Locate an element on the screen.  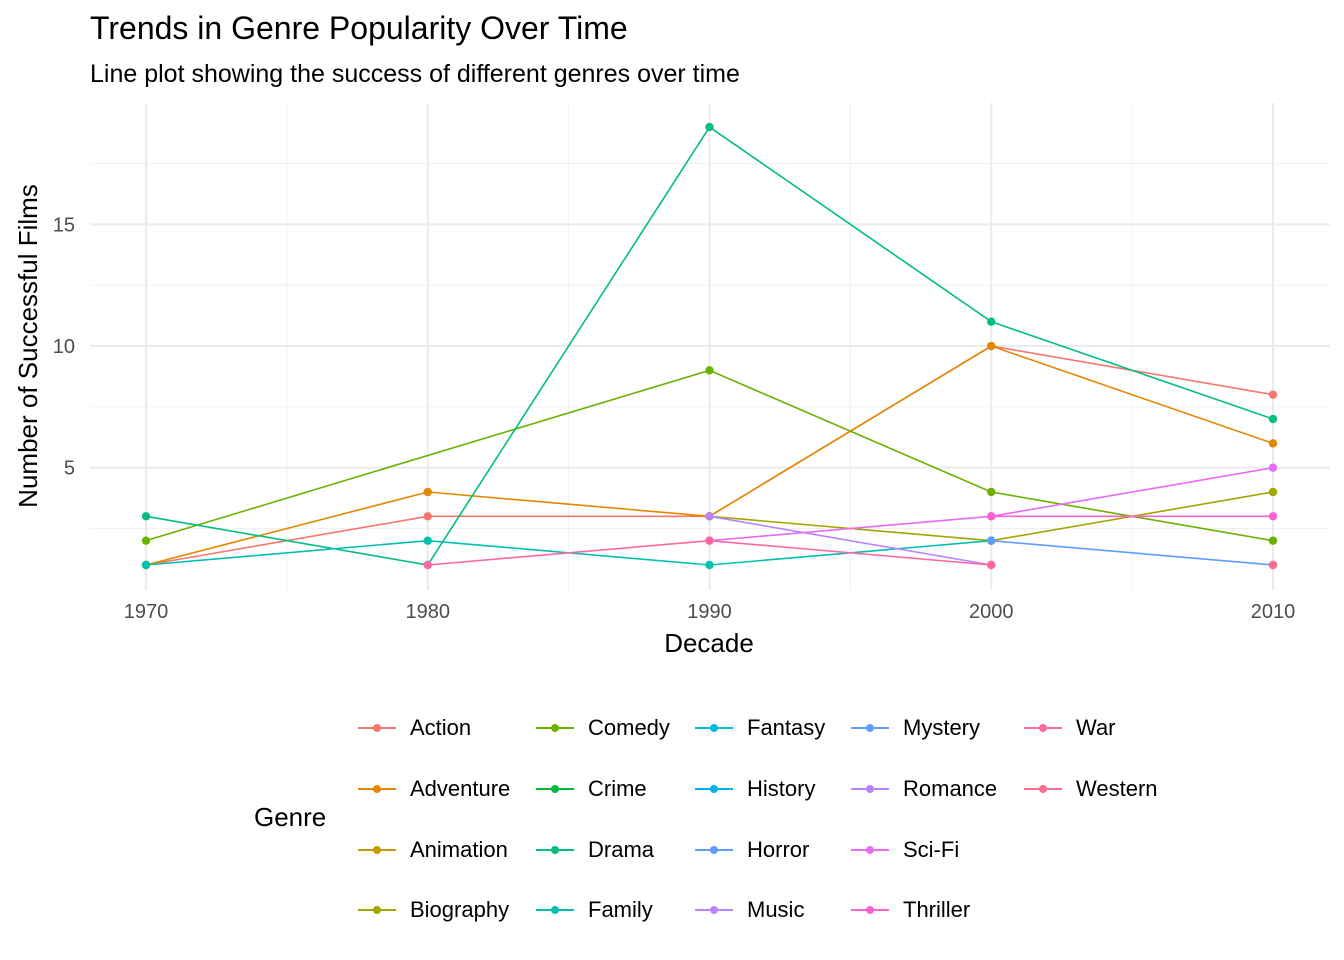
series-war is located at coordinates (709, 553).